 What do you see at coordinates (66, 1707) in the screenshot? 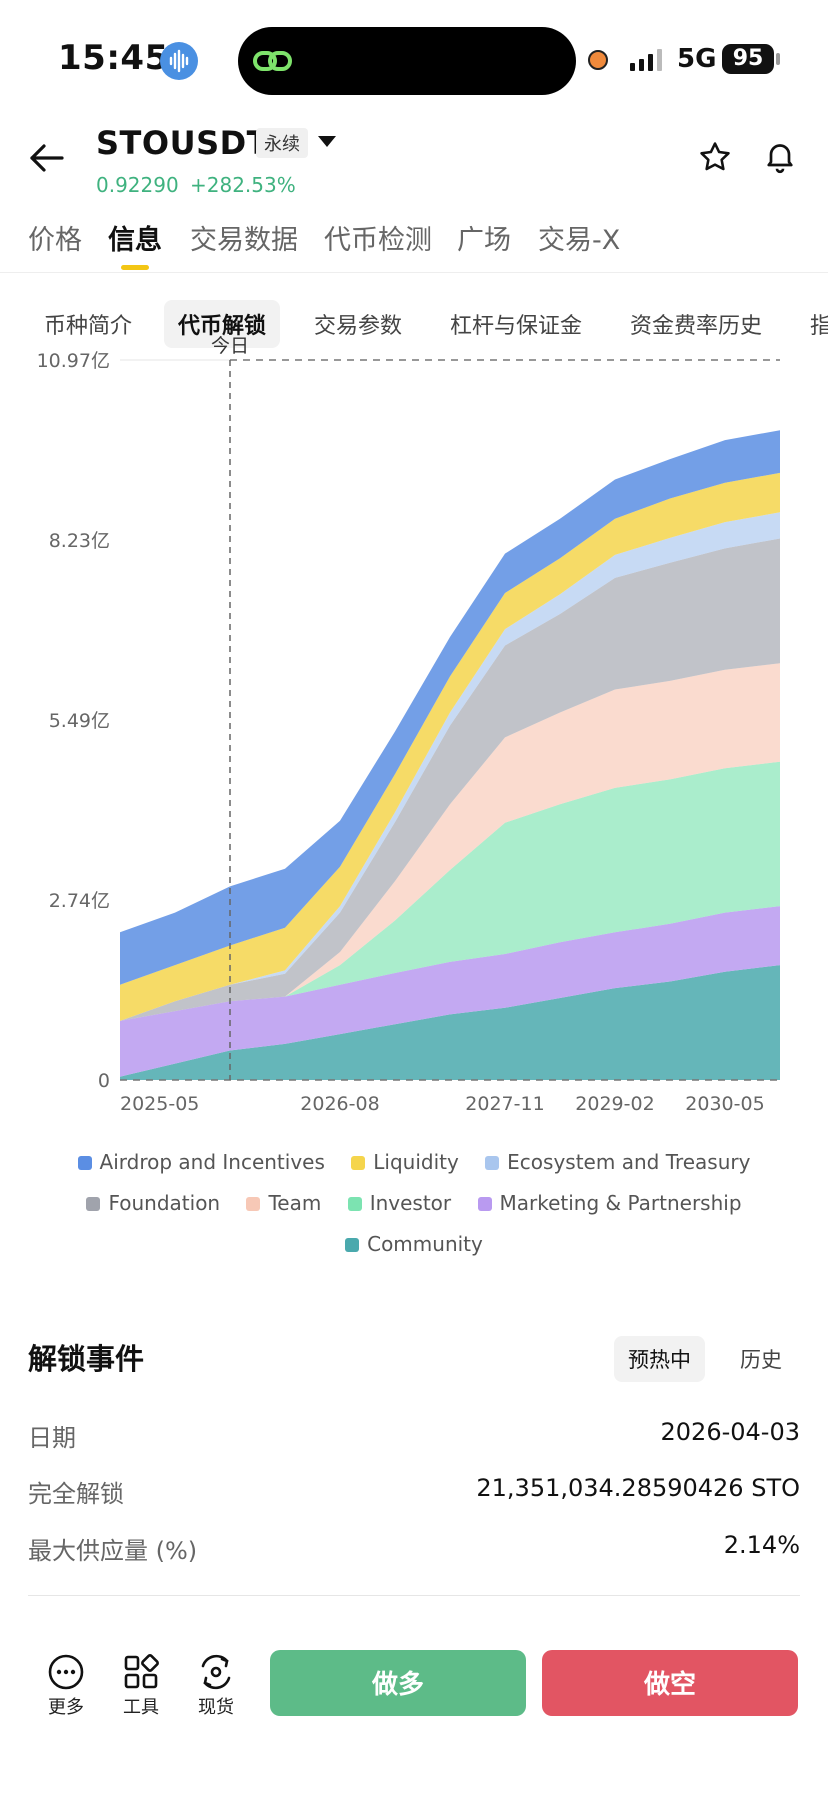
I see `more-label: 更多` at bounding box center [66, 1707].